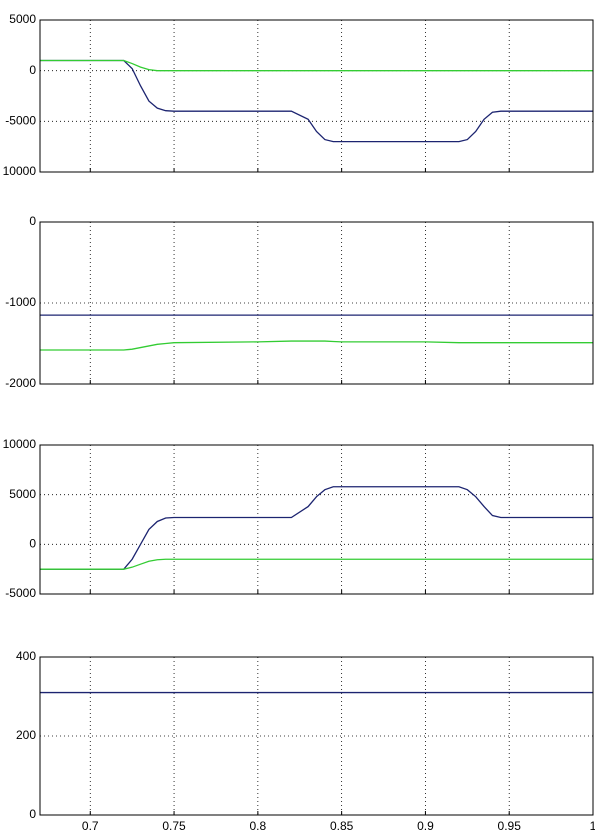  Describe the element at coordinates (510, 826) in the screenshot. I see `x-tick-label: 0.95` at that location.